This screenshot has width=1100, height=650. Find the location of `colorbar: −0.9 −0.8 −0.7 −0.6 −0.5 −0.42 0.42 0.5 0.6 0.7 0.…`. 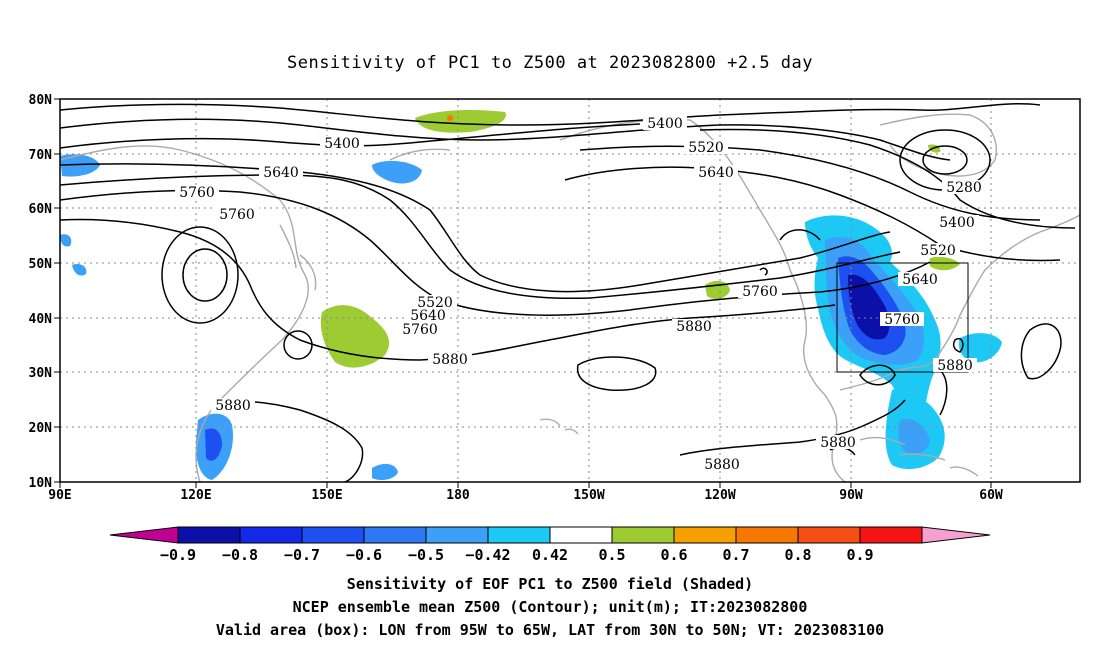

colorbar: −0.9 −0.8 −0.7 −0.6 −0.5 −0.42 0.42 0.5 0.6 0.7 0.… is located at coordinates (550, 545).